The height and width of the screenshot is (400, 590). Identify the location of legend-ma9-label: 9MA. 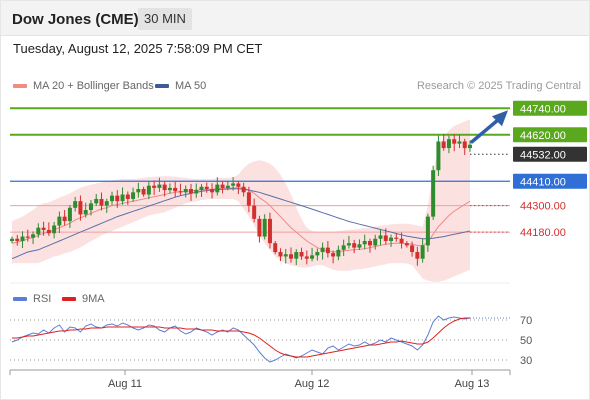
(93, 299).